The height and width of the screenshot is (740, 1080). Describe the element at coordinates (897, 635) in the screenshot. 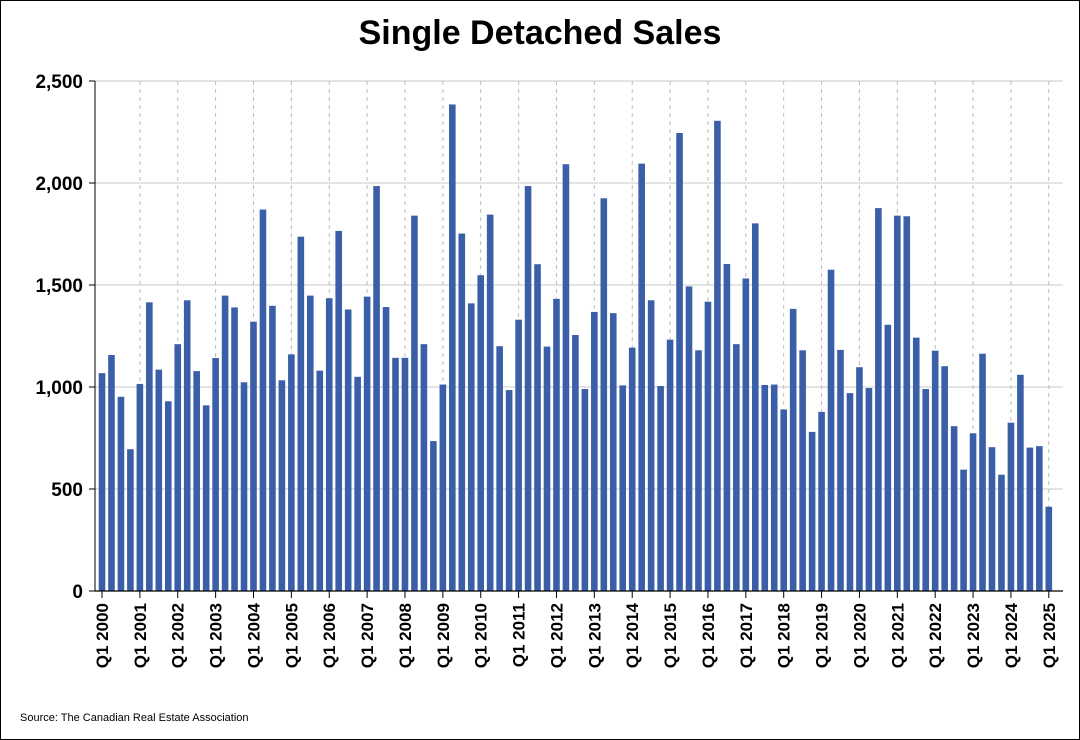

I see `x-tick-label: Q1 2021` at that location.